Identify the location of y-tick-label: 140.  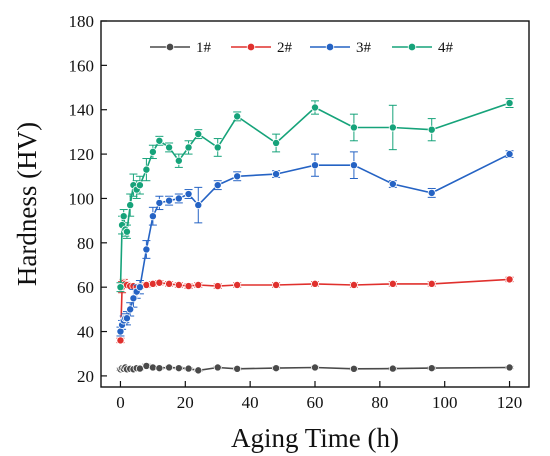
(82, 110).